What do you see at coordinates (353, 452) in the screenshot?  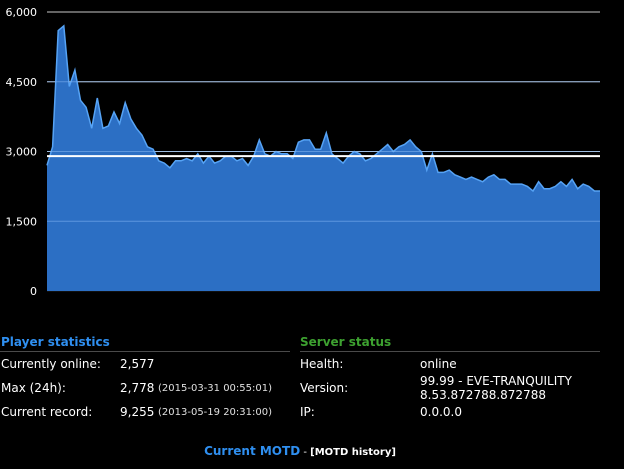 I see `motd-history-link: [MOTD history]` at bounding box center [353, 452].